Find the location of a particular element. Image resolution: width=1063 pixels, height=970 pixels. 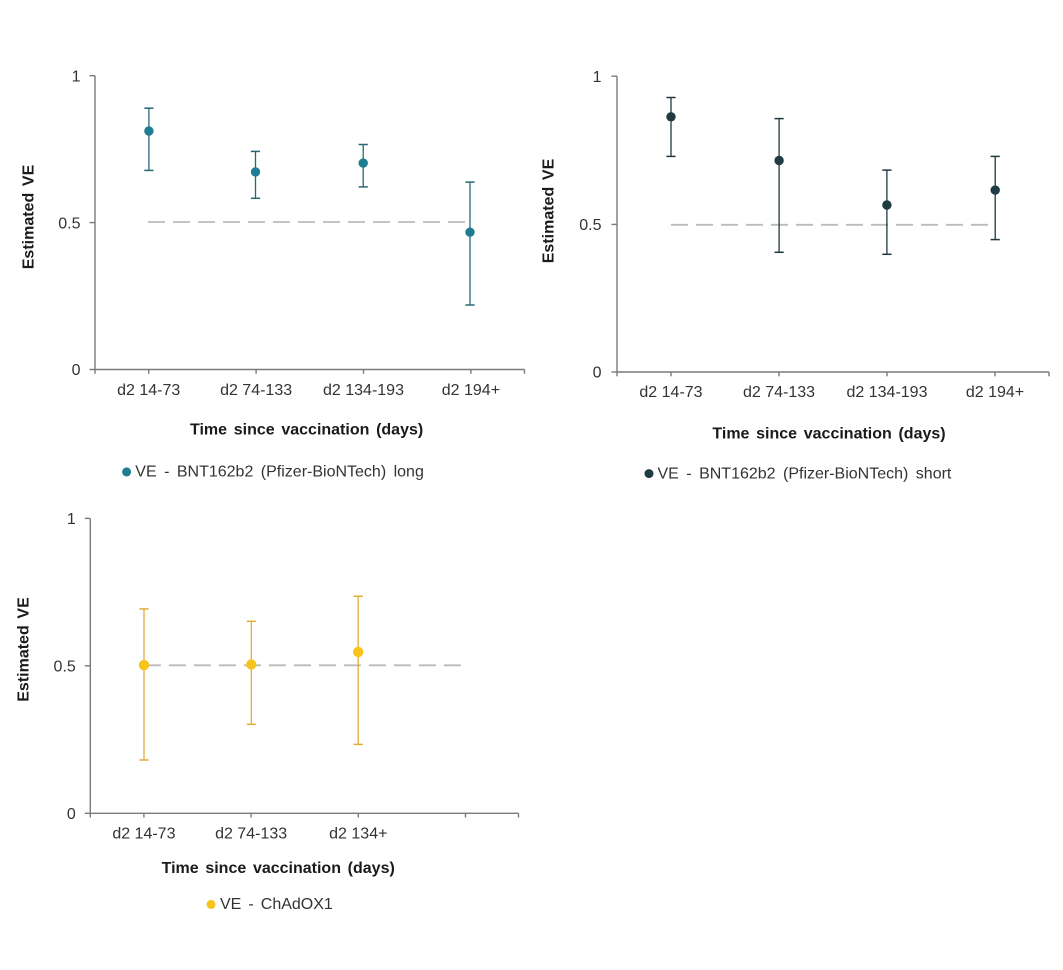

svg-text: VE - ChAdOX1 is located at coordinates (276, 904).